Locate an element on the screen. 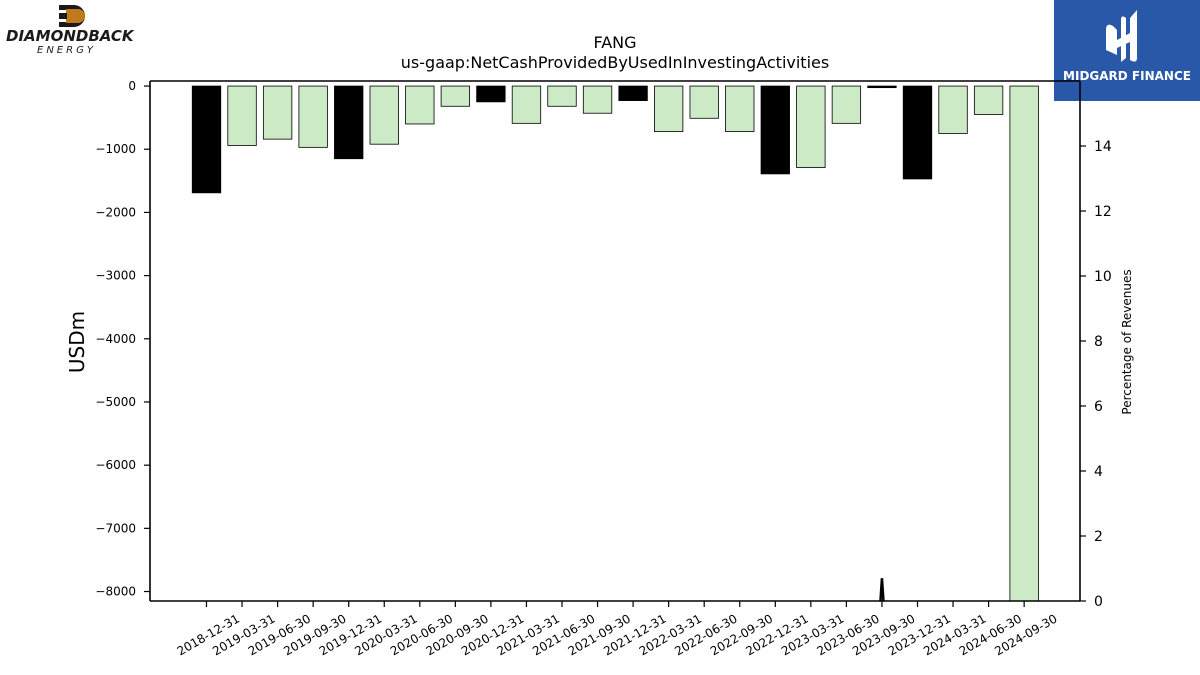 The image size is (1200, 675). y-tick-label: −3000 is located at coordinates (115, 276).